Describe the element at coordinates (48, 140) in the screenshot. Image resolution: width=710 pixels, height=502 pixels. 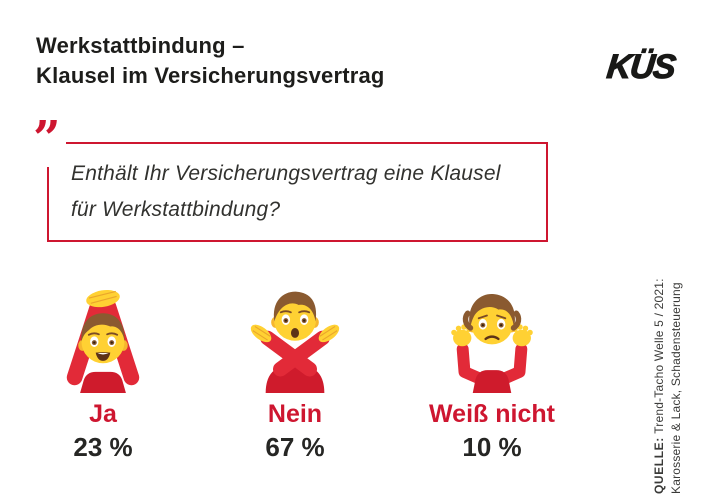
I see `quote-icon: ”` at that location.